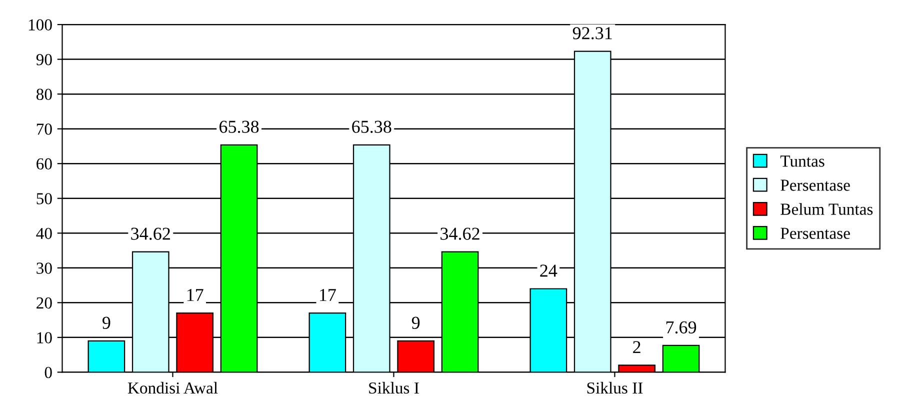 Image resolution: width=902 pixels, height=409 pixels. I want to click on y-tick-label: 30, so click(44, 268).